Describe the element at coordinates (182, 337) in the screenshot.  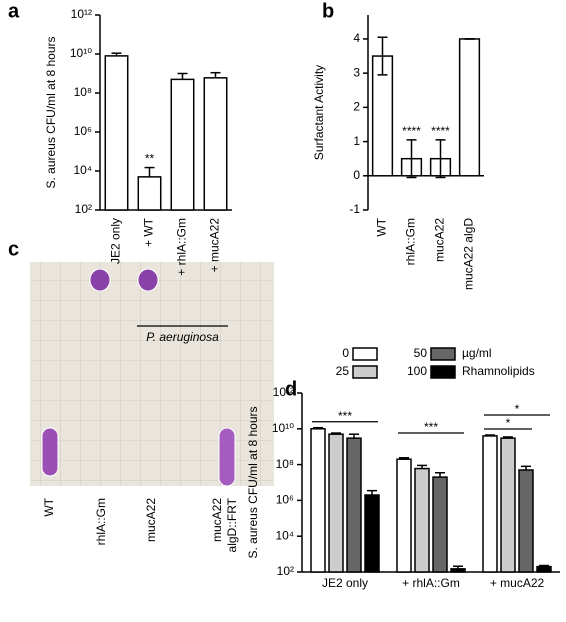
I see `group-label: P. aeruginosa` at that location.